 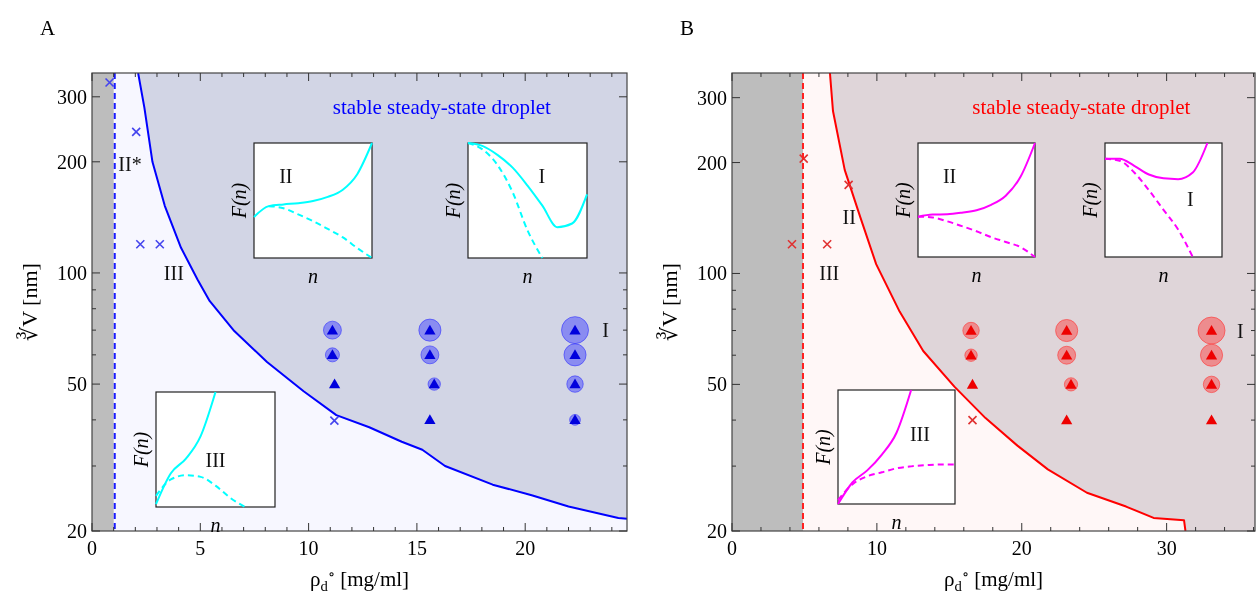 What do you see at coordinates (1166, 548) in the screenshot?
I see `x-tick-label: 30` at bounding box center [1166, 548].